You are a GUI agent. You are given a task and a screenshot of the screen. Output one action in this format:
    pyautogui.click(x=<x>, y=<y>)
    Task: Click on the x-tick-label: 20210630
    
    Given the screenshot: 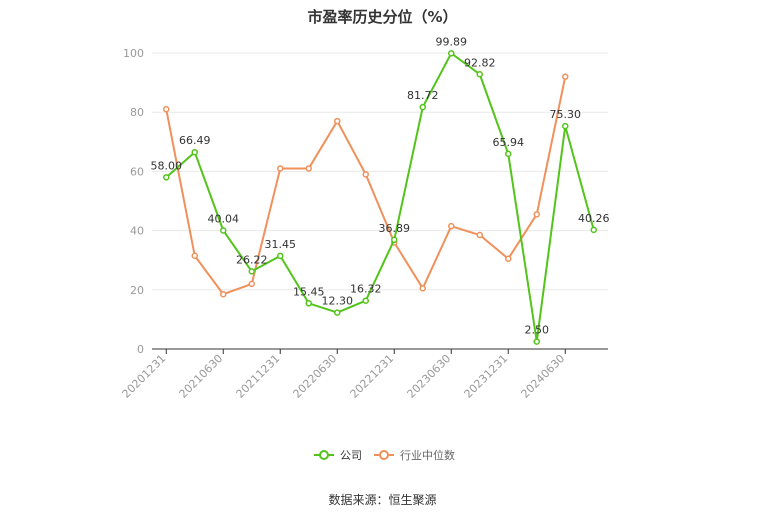 What is the action you would take?
    pyautogui.click(x=201, y=376)
    